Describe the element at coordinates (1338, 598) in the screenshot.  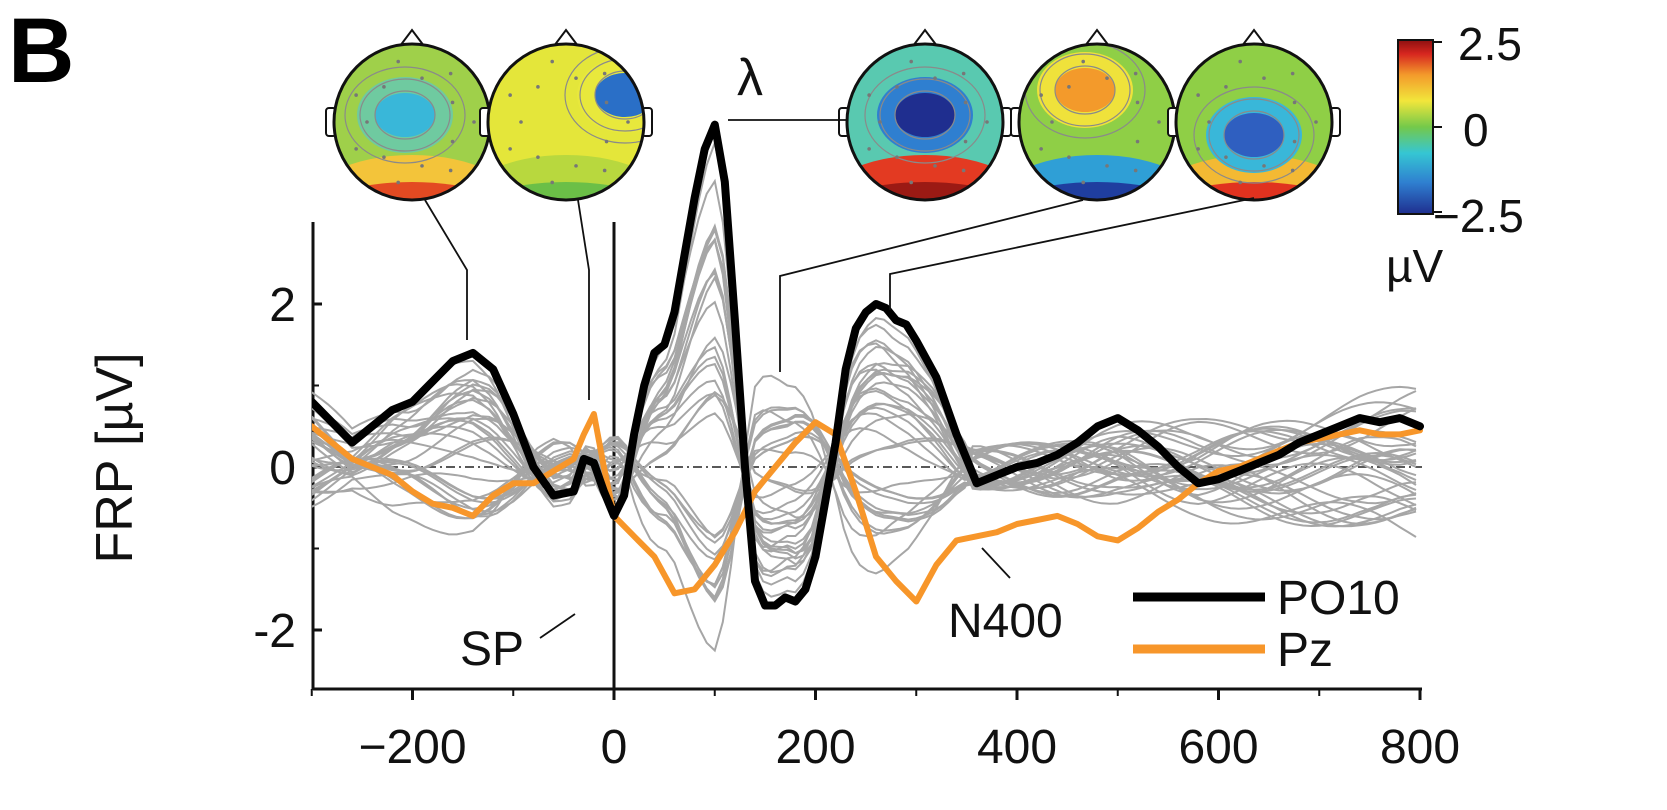
I see `legend-label-po10: PO10` at that location.